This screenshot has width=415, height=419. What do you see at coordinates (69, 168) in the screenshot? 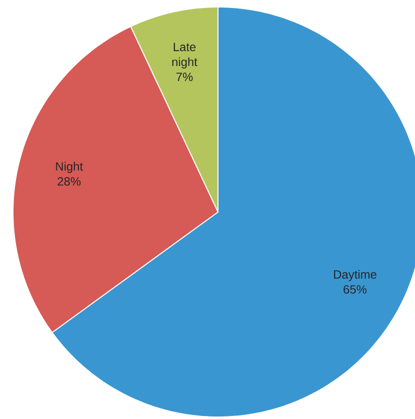
I see `slice-label: Night` at bounding box center [69, 168].